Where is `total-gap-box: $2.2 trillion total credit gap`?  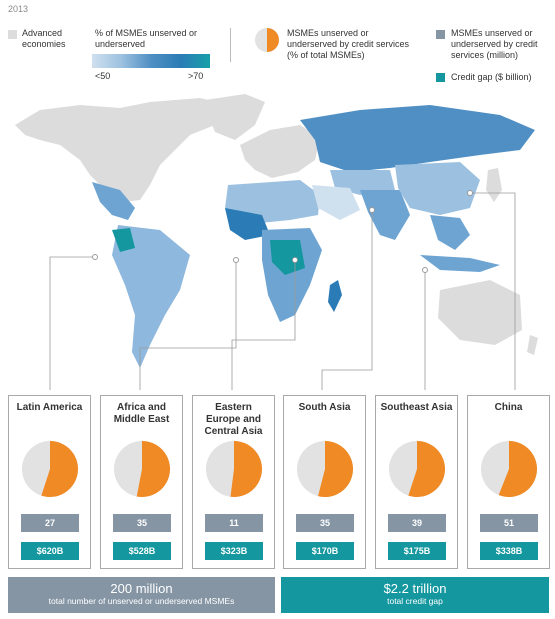 total-gap-box: $2.2 trillion total credit gap is located at coordinates (415, 595).